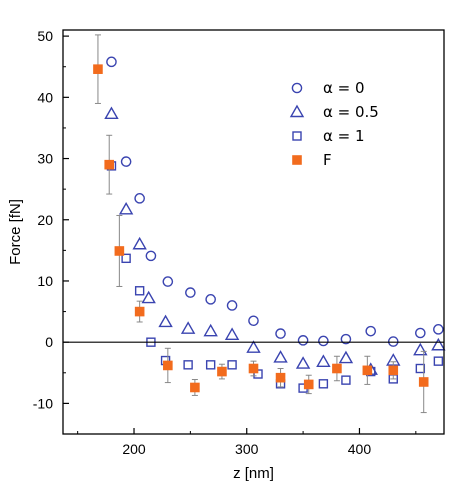 Image resolution: width=474 pixels, height=491 pixels. Describe the element at coordinates (253, 473) in the screenshot. I see `x-axis-title: z [nm]` at that location.